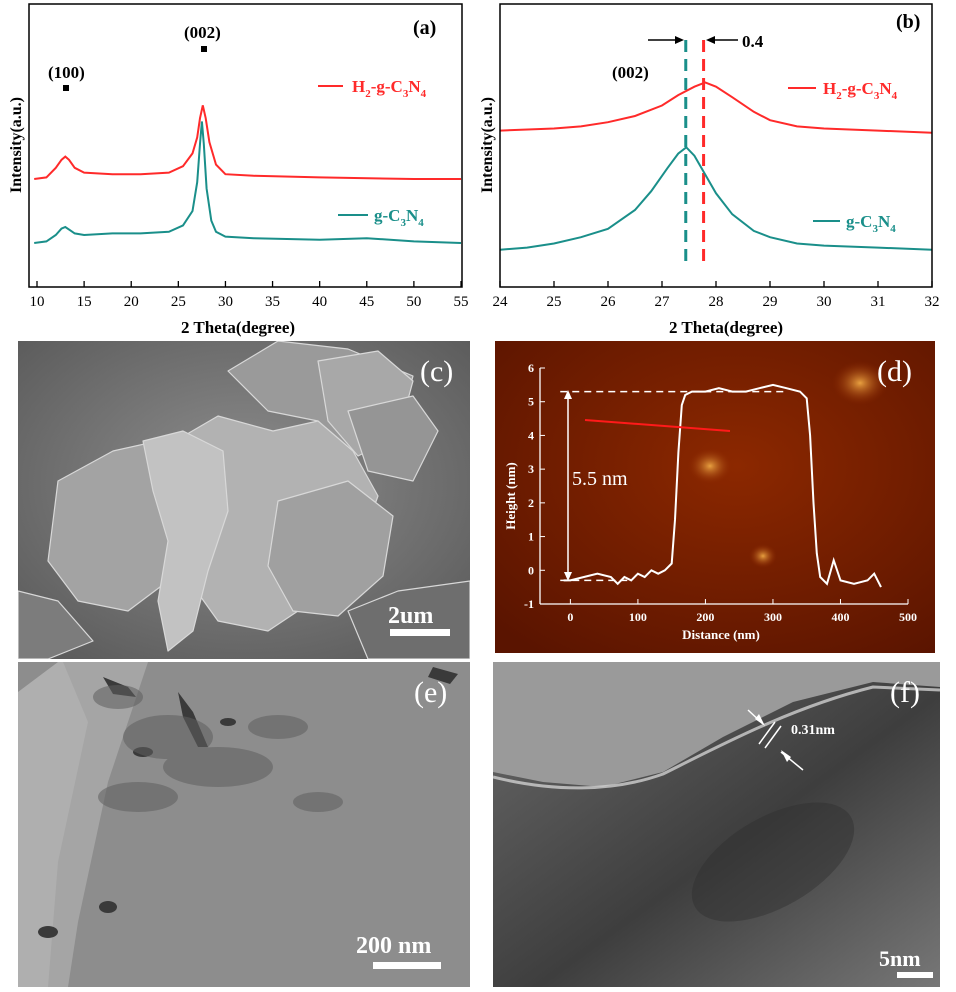 This screenshot has height=992, width=956. I want to click on shift-arrows, so click(693, 40).